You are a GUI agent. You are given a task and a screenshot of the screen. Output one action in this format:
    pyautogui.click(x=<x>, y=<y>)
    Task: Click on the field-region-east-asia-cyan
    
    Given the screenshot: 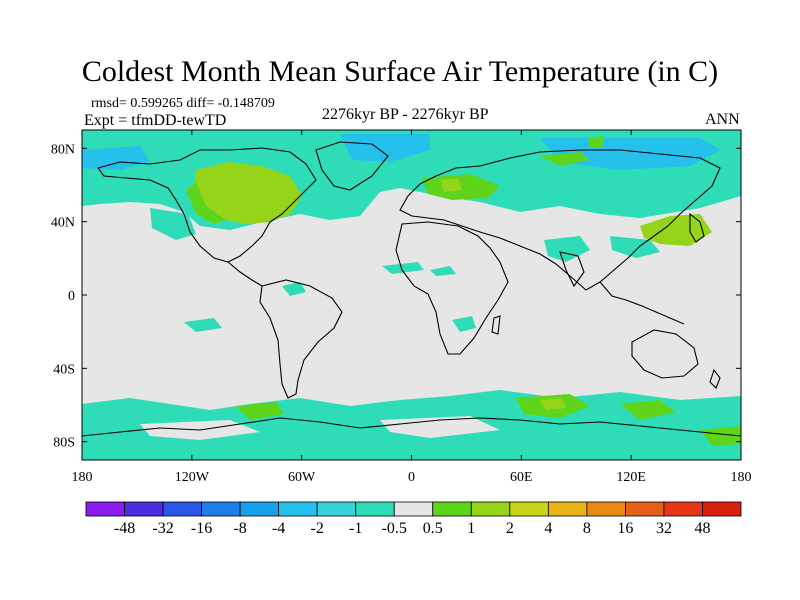 What is the action you would take?
    pyautogui.click(x=635, y=247)
    